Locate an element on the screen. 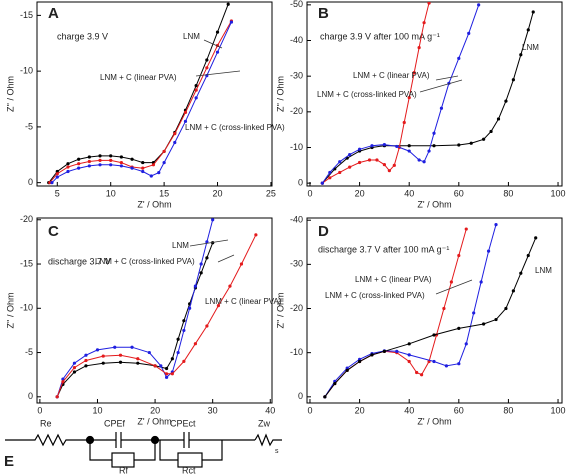 This screenshot has height=474, width=567. y-tick-label: -30 is located at coordinates (296, 264).